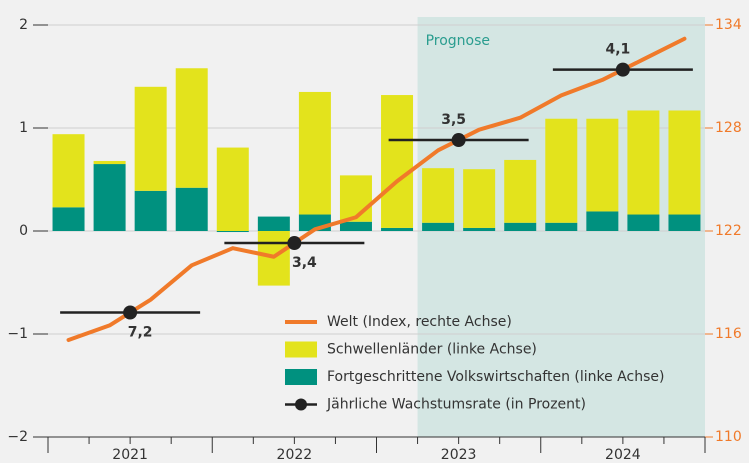 Image resolution: width=749 pixels, height=463 pixels. What do you see at coordinates (419, 322) in the screenshot?
I see `legend-label: Welt (Index, rechte Achse)` at bounding box center [419, 322].